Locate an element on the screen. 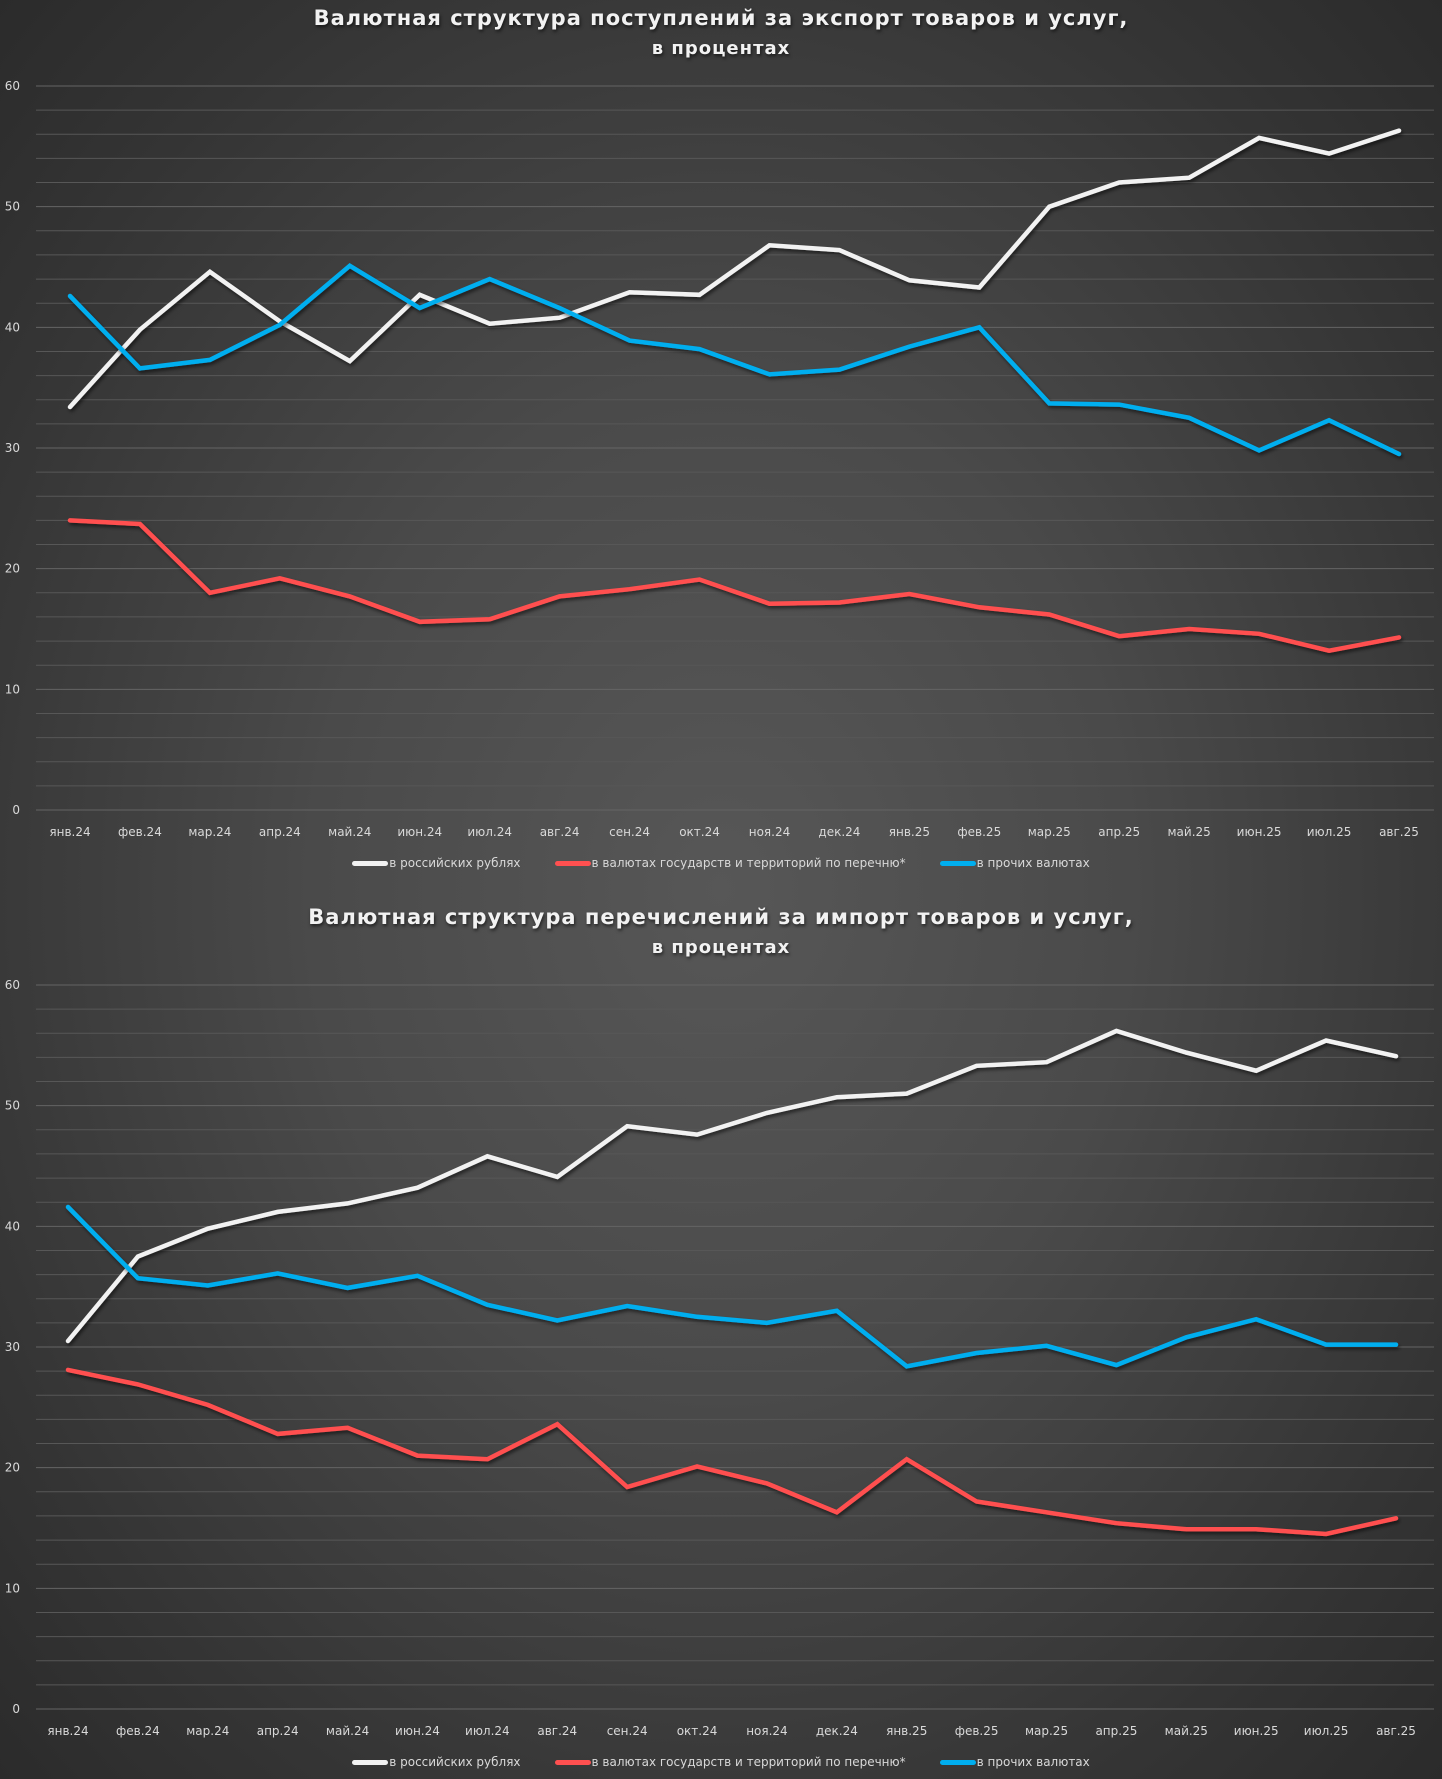 The width and height of the screenshot is (1442, 1779). series-line-rub is located at coordinates (734, 269).